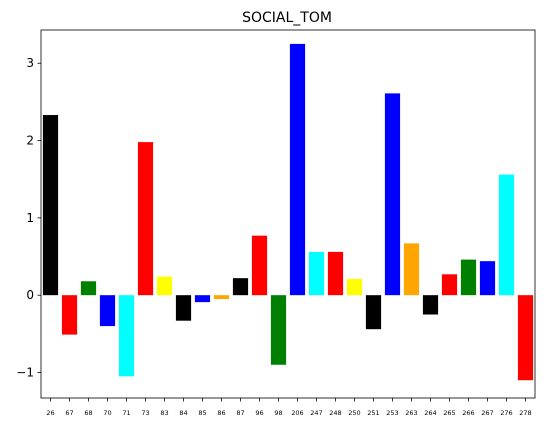 Image resolution: width=546 pixels, height=433 pixels. I want to click on x-tick-label: 86, so click(221, 413).